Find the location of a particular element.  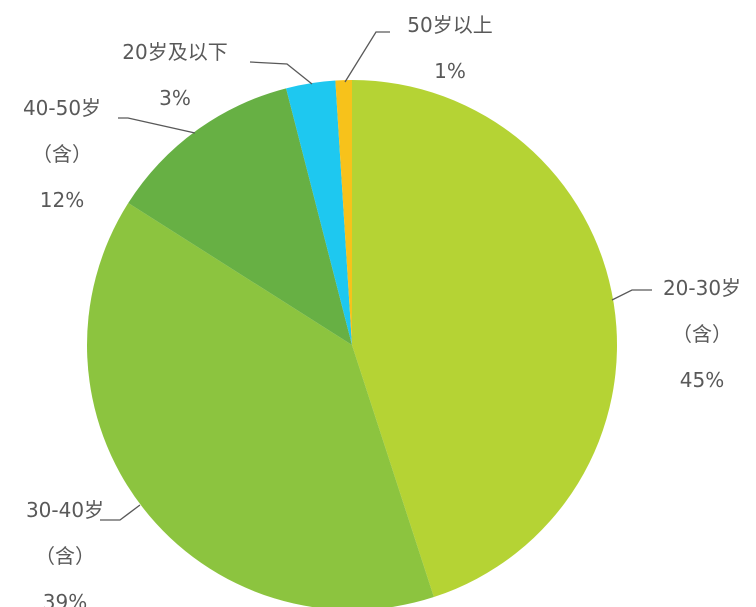

category-label: 20-30岁（含） is located at coordinates (702, 311).